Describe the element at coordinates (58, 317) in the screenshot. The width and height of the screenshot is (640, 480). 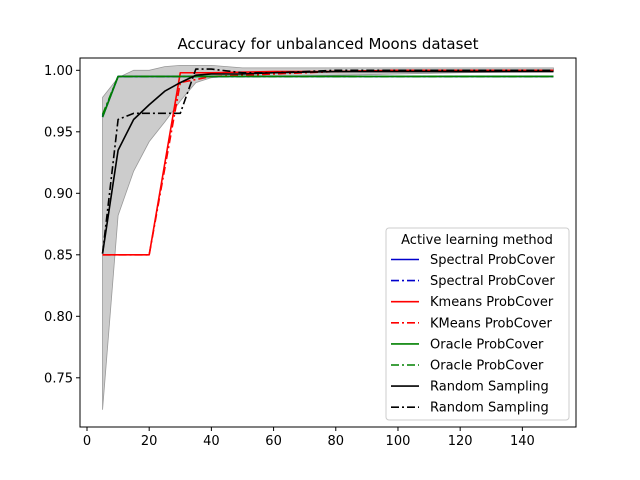
I see `y-tick-label-1: 0.80` at that location.